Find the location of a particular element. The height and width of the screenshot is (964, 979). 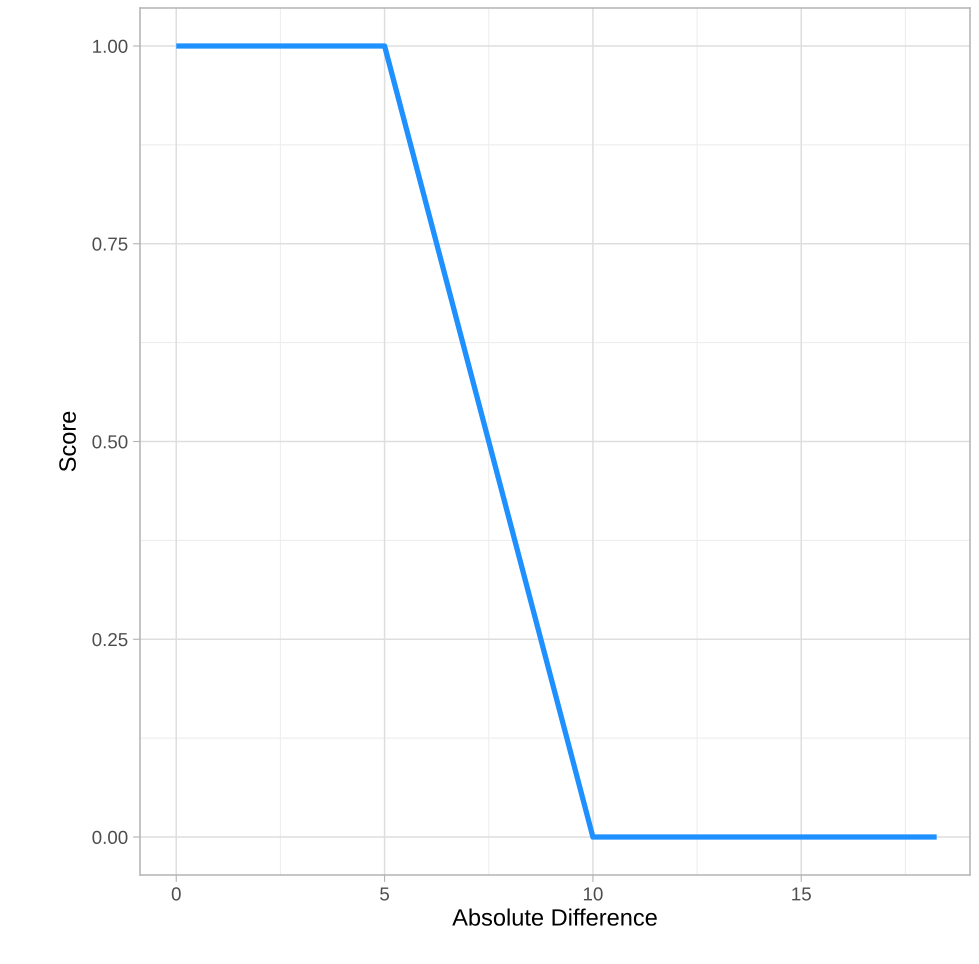

x-tick-label: 10 is located at coordinates (593, 894).